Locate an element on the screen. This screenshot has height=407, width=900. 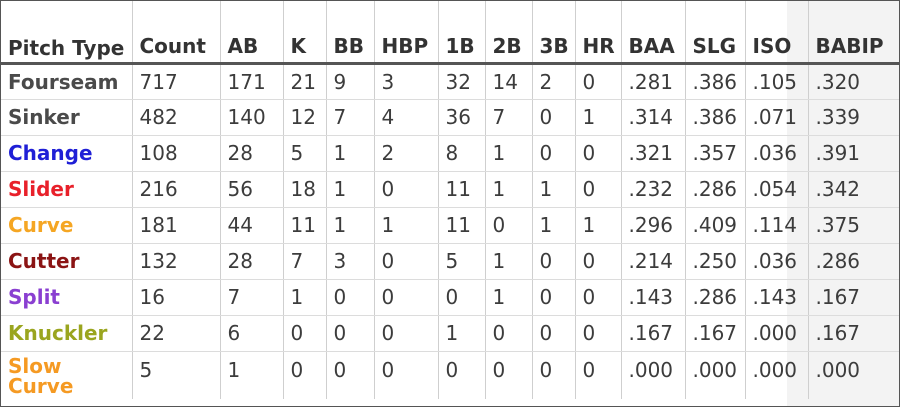
table-row: Slider 216 56 18 1 0 11 1 1 0.232.286.054.342 is located at coordinates (450, 189).